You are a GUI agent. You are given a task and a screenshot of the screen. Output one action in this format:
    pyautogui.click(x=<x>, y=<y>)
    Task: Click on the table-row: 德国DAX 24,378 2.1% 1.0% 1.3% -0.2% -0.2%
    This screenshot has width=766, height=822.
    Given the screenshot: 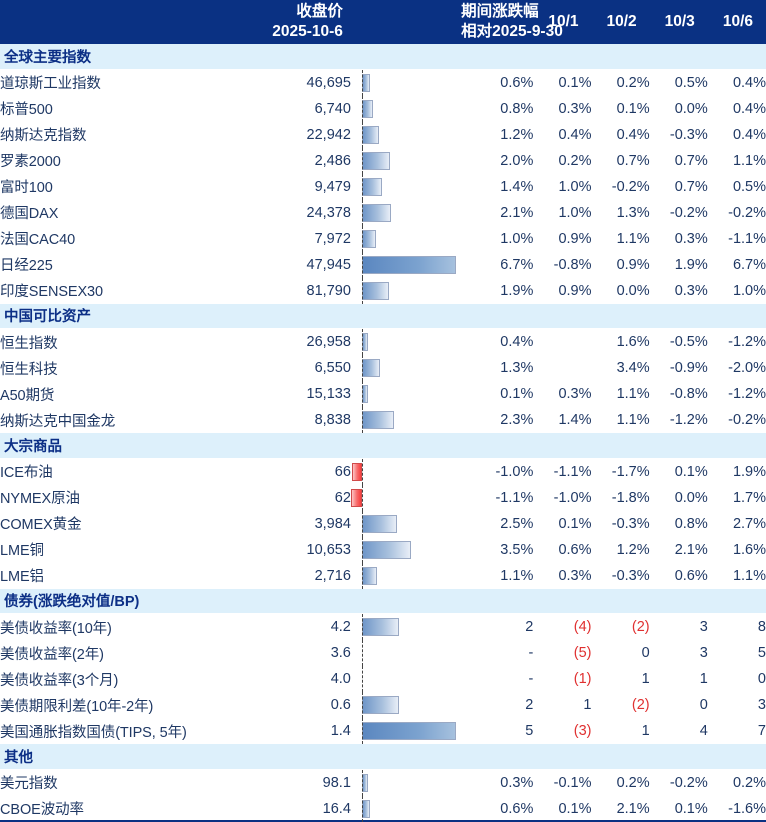 What is the action you would take?
    pyautogui.click(x=383, y=212)
    